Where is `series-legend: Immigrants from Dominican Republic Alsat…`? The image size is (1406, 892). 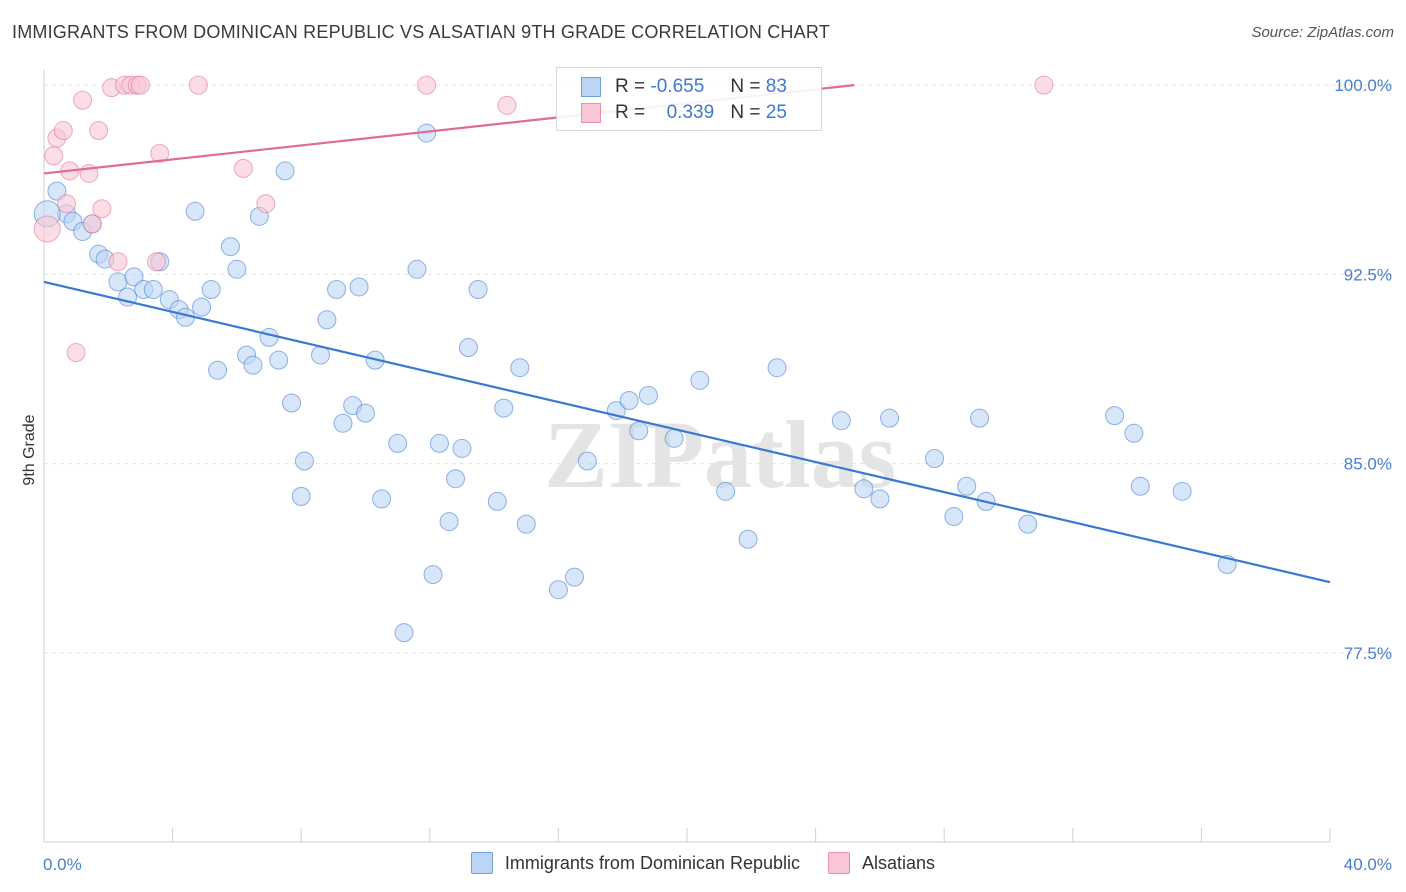
series-legend: Immigrants from Dominican Republic Alsat… is located at coordinates (703, 863).